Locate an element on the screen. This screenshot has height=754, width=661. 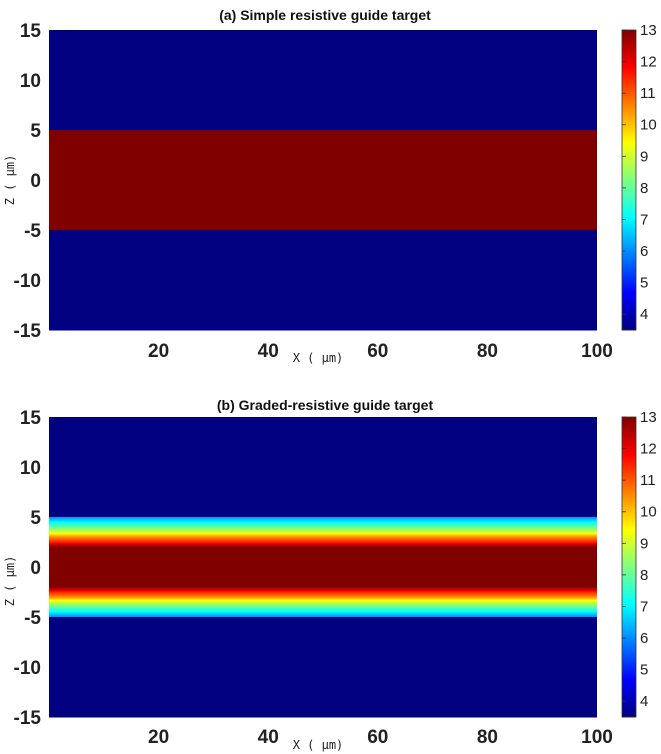
y-tick-label: 0 is located at coordinates (35, 568).